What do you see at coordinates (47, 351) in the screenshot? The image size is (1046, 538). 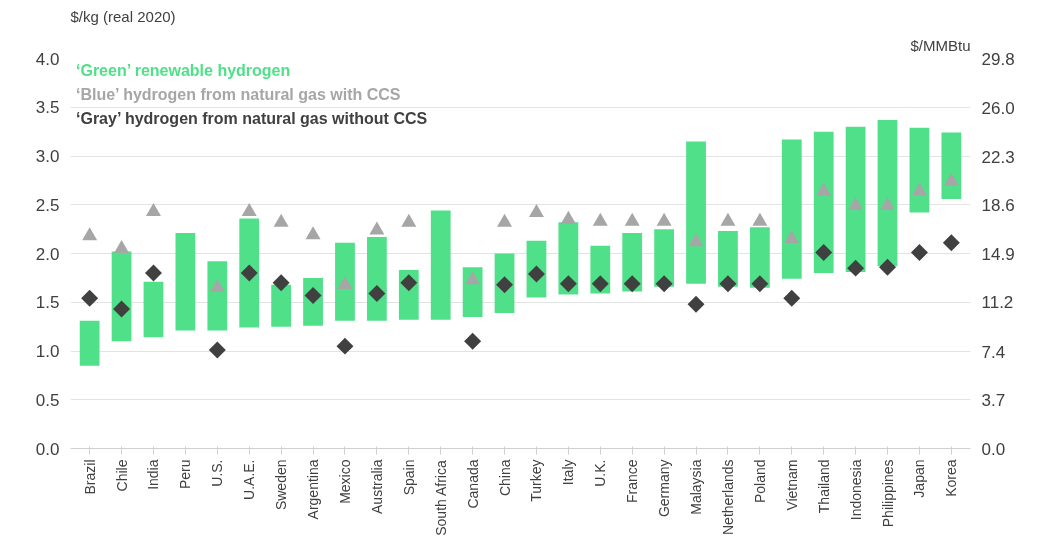 I see `y-tick-label: 1.0` at bounding box center [47, 351].